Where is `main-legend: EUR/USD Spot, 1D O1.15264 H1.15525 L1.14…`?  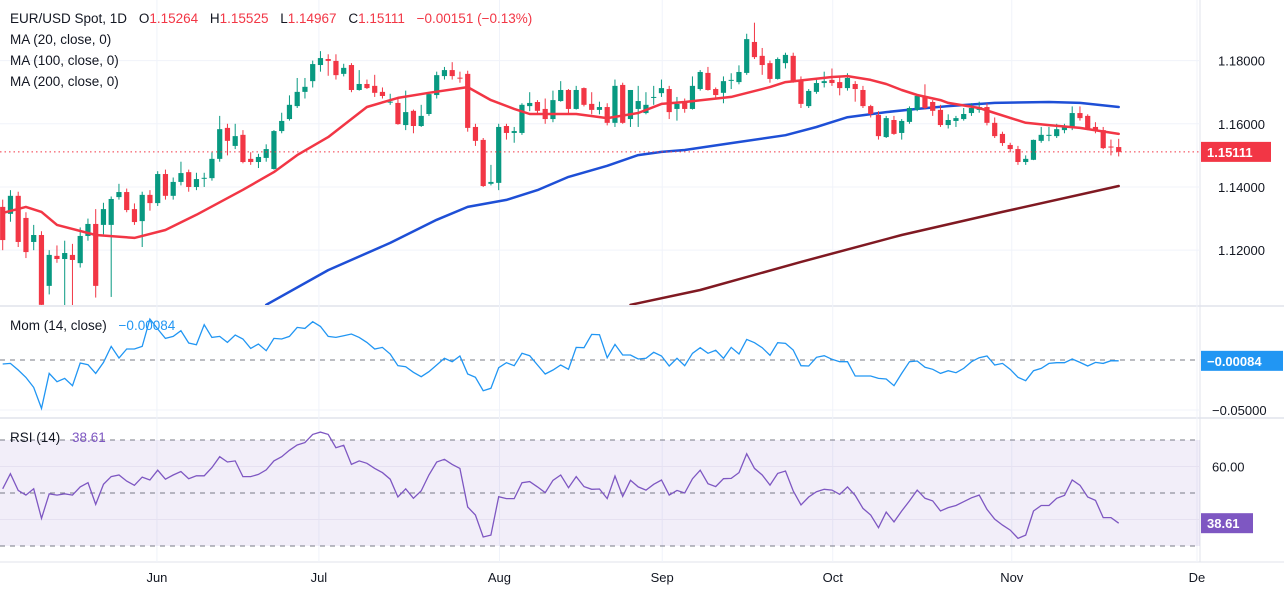 main-legend: EUR/USD Spot, 1D O1.15264 H1.15525 L1.14… is located at coordinates (271, 18).